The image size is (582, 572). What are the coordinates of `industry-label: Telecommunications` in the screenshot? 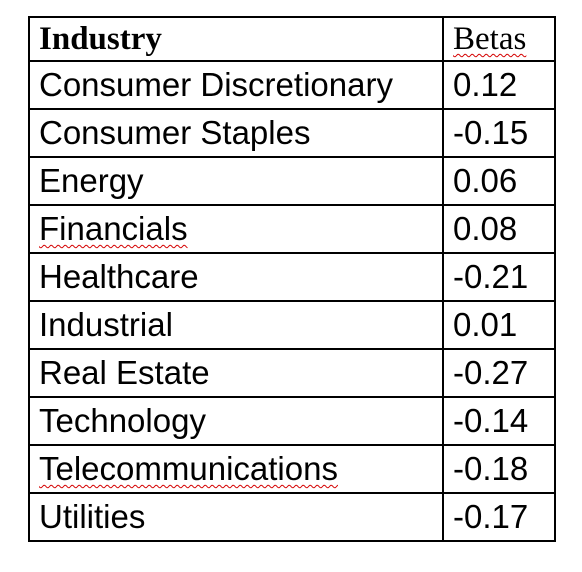 It's located at (188, 468).